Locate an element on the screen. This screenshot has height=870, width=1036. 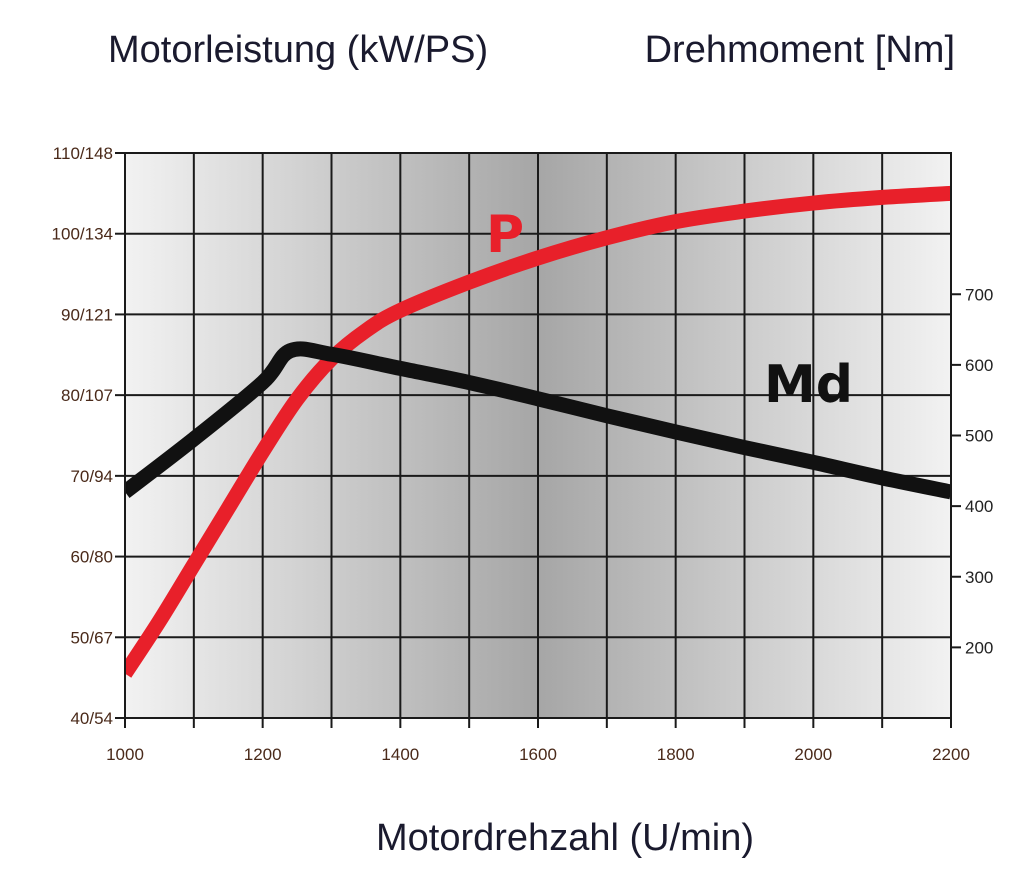
x-tick-label: 1200 is located at coordinates (263, 754).